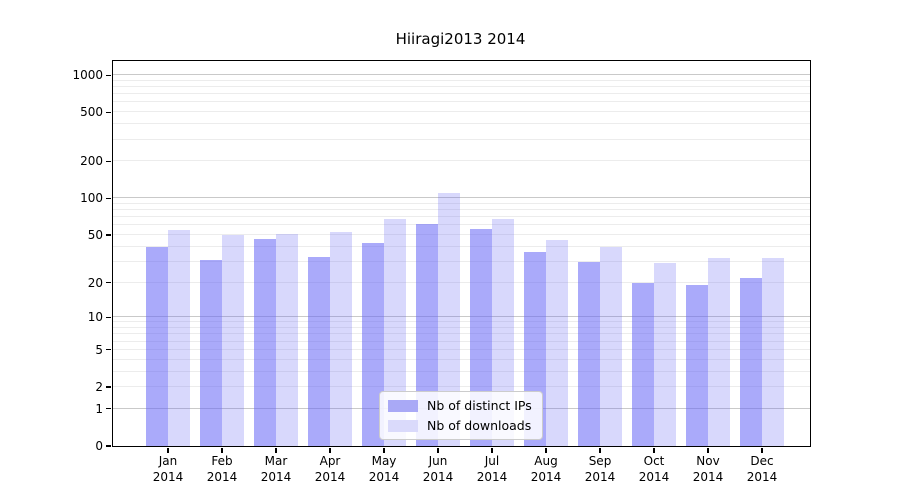  I want to click on x-tick-month: Jul, so click(492, 461).